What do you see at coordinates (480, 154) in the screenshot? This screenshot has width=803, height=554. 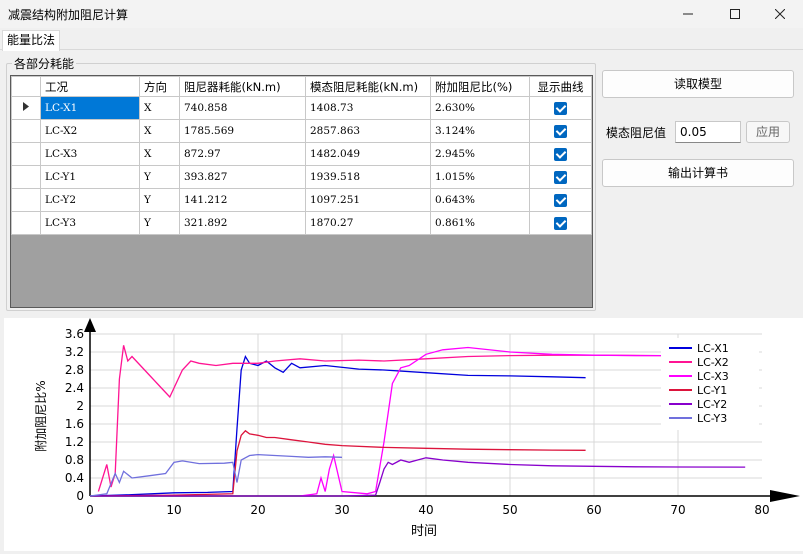 I see `cell-damping-ratio: 2.945%` at bounding box center [480, 154].